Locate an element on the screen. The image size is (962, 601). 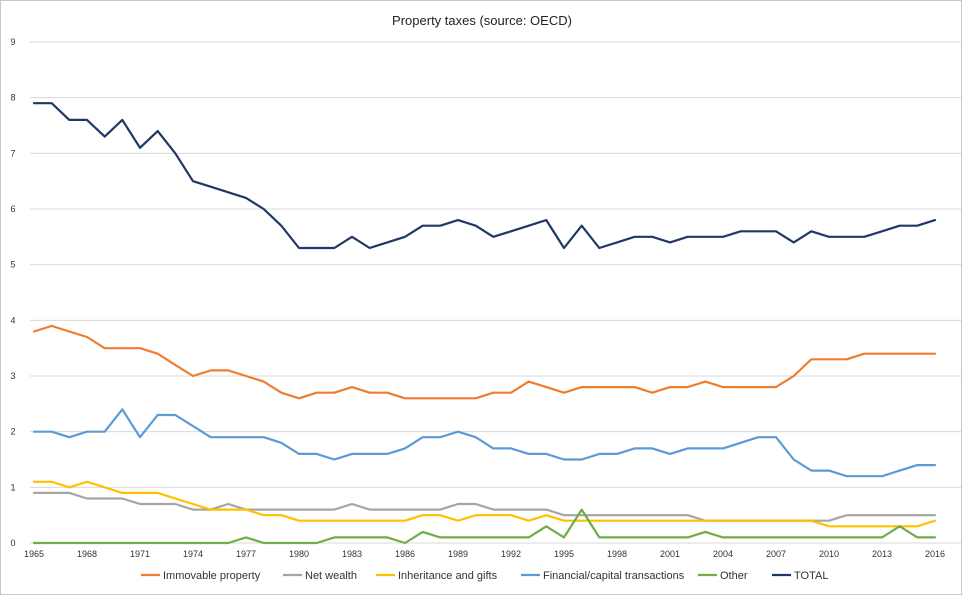
x-tick-label: 1977 is located at coordinates (246, 554).